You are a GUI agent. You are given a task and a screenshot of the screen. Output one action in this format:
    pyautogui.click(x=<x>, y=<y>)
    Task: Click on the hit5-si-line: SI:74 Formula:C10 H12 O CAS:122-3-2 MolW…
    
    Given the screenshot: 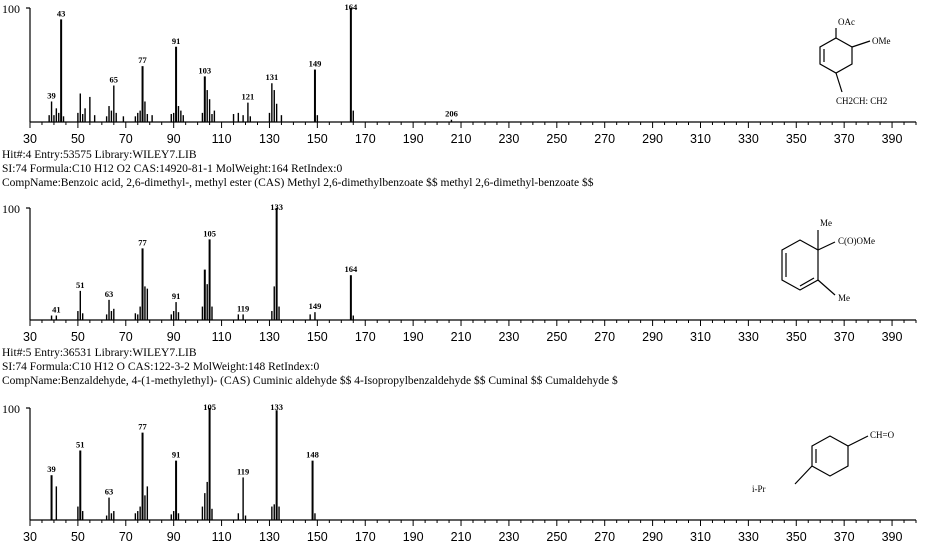 What is the action you would take?
    pyautogui.click(x=161, y=367)
    